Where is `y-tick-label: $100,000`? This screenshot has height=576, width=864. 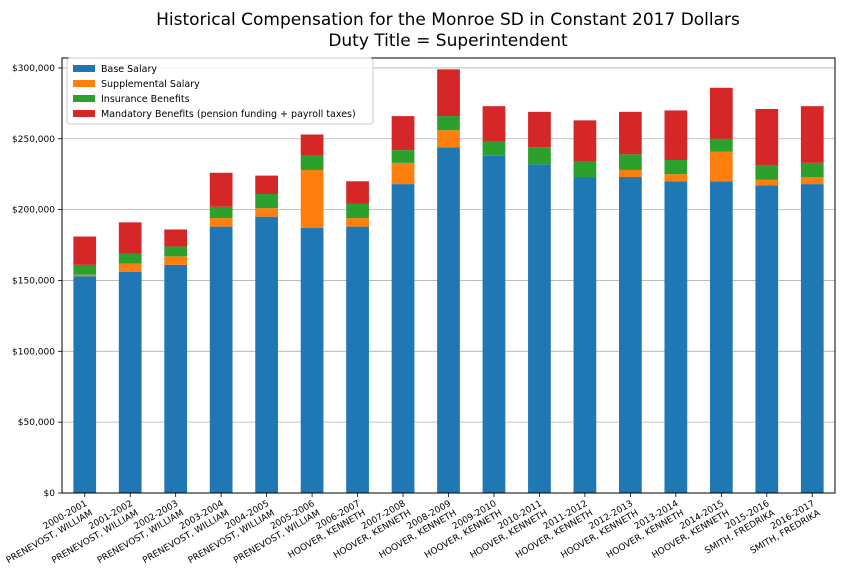 y-tick-label: $100,000 is located at coordinates (33, 352).